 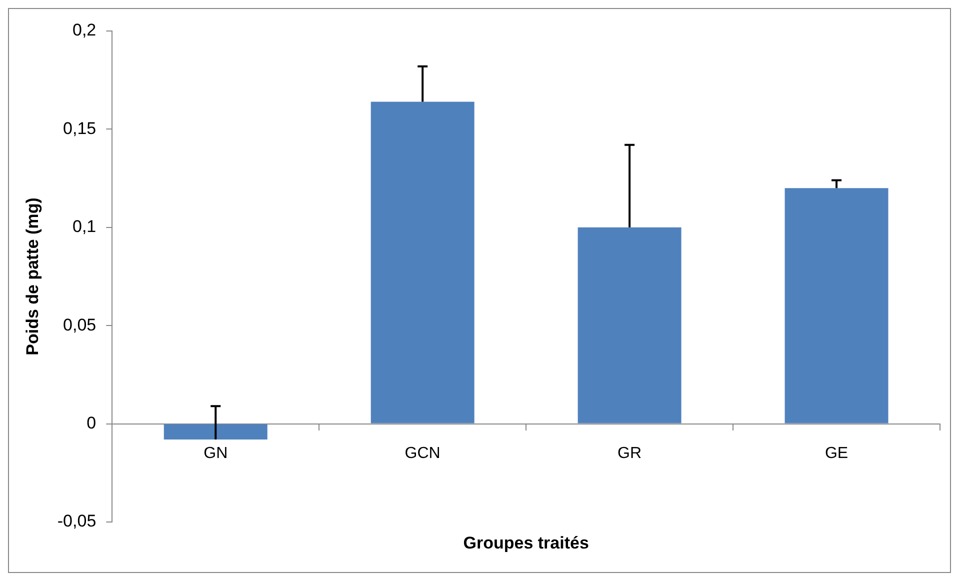 I want to click on x-tick-label: GN, so click(x=216, y=453).